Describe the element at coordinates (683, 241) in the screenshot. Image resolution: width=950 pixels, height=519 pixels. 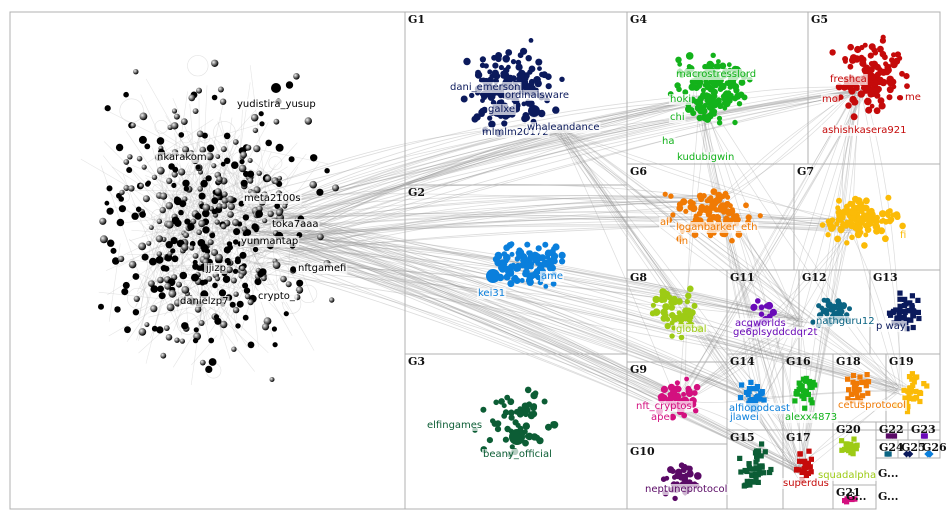
I see `node-label: in` at that location.